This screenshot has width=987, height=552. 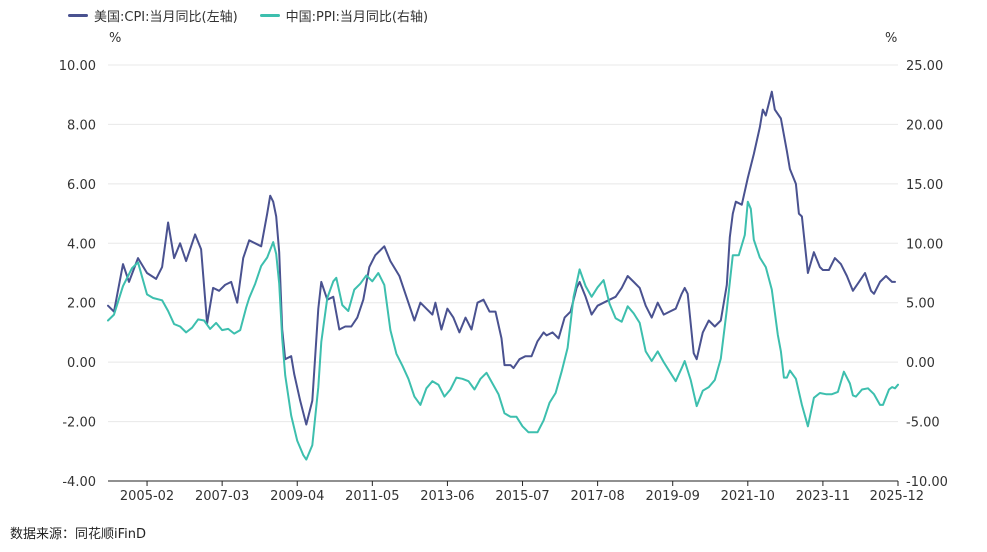 What do you see at coordinates (81, 125) in the screenshot?
I see `left-tick-label: 8.00` at bounding box center [81, 125].